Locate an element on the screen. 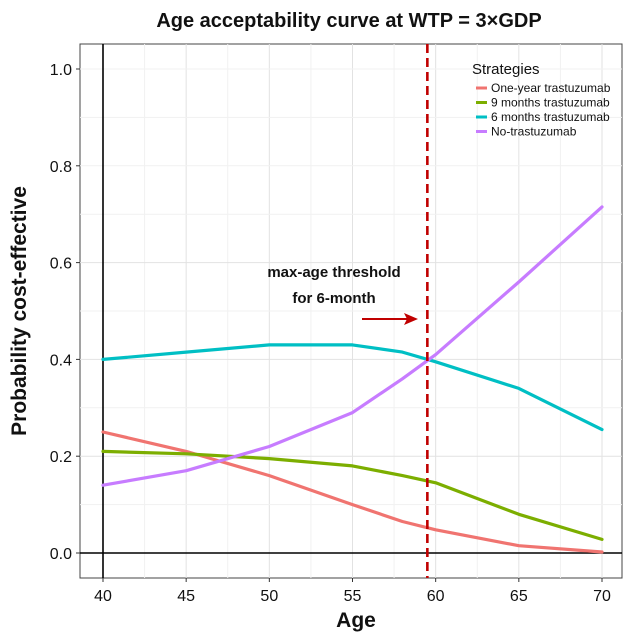 Image resolution: width=629 pixels, height=632 pixels. x-tick-label: 40 is located at coordinates (103, 596).